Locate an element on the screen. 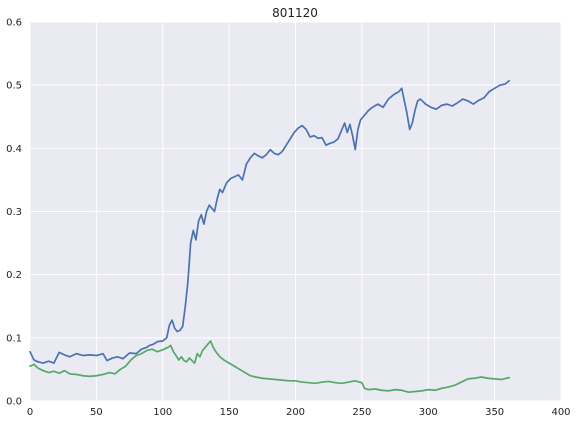 This screenshot has width=577, height=426. x-tick-label: 400 is located at coordinates (560, 412).